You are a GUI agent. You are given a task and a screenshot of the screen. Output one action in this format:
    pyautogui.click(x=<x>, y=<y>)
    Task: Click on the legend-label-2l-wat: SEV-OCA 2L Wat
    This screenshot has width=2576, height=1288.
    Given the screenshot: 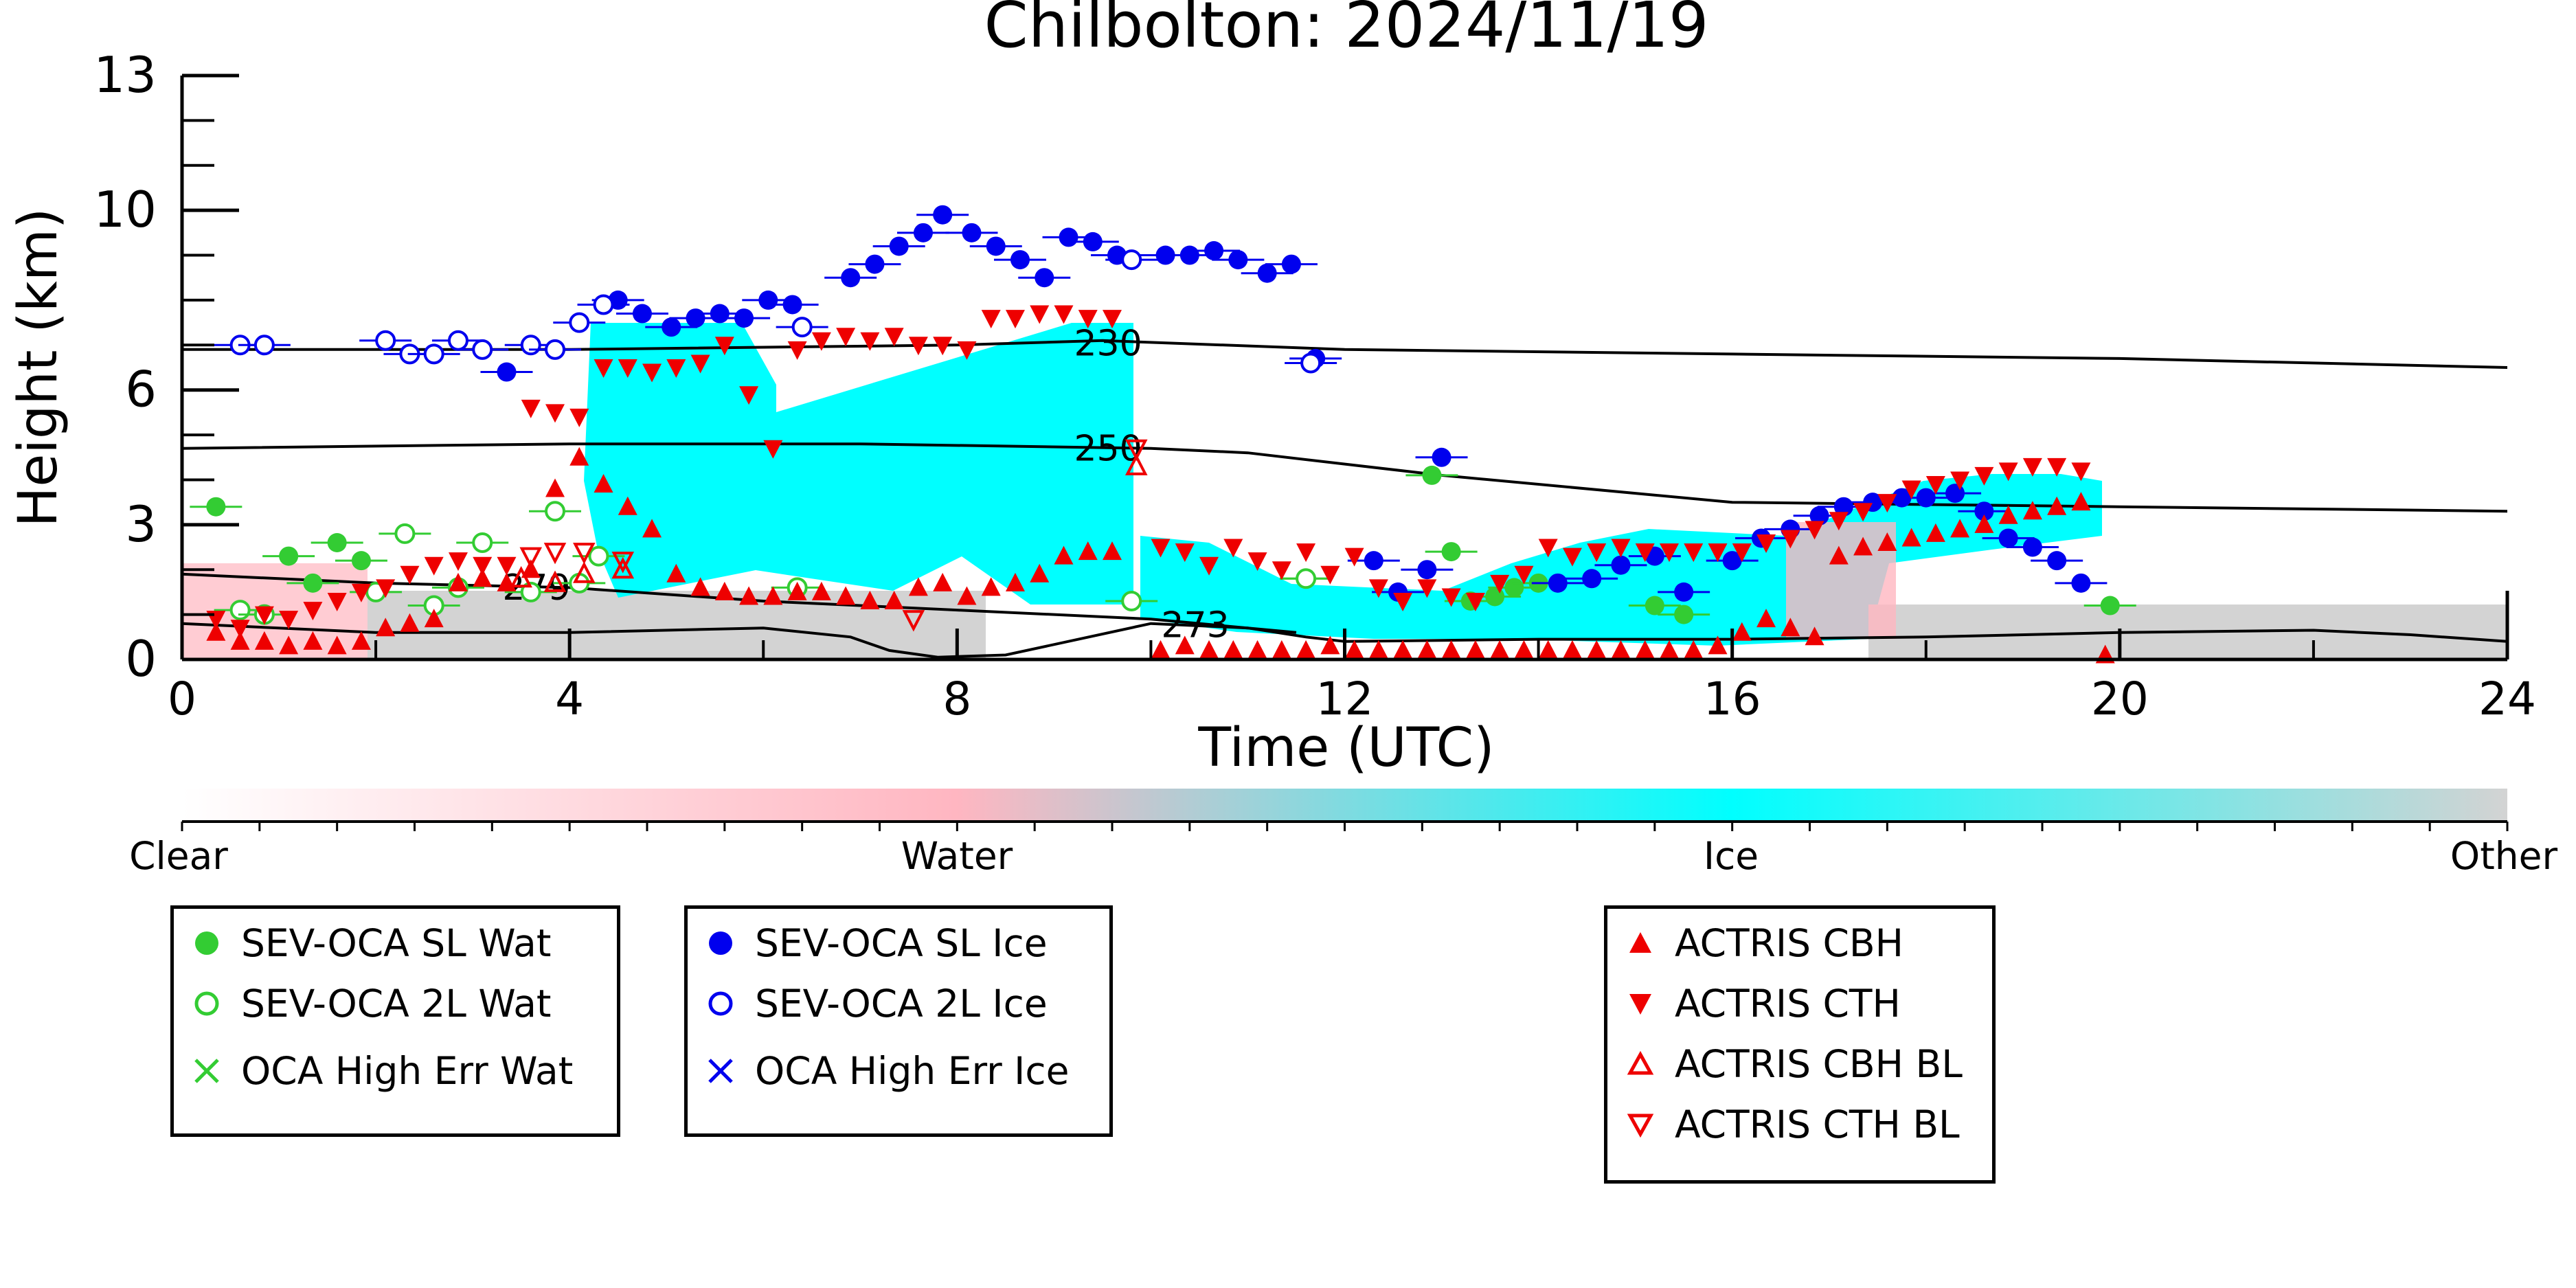 What is the action you would take?
    pyautogui.click(x=396, y=1004)
    